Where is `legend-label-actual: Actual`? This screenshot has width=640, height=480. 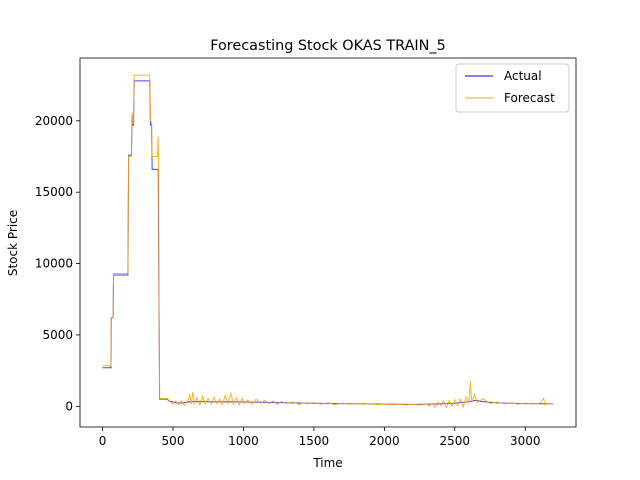
legend-label-actual: Actual is located at coordinates (523, 76).